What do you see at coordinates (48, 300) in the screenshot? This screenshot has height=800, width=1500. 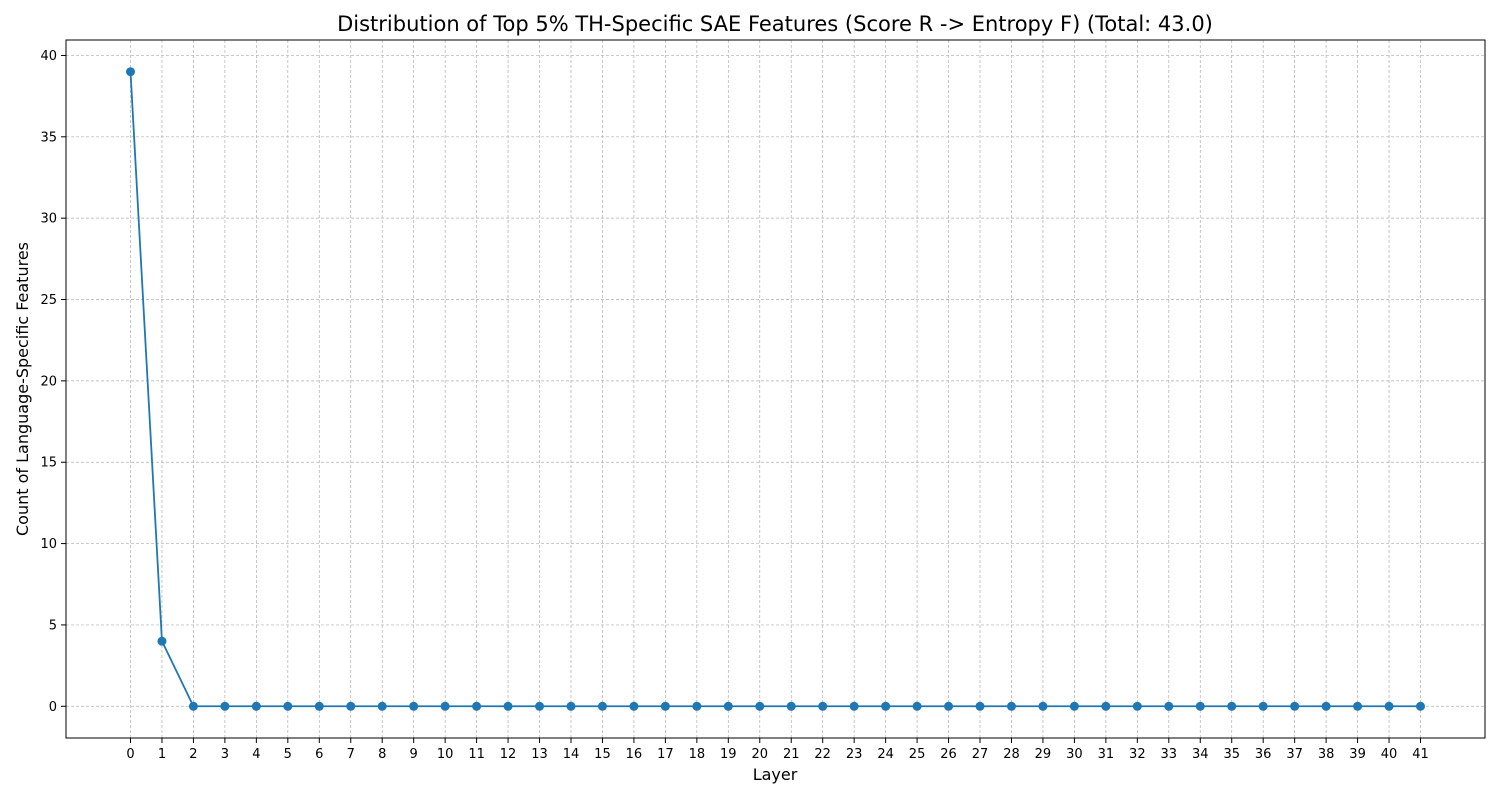 I see `y-tick-label: 25` at bounding box center [48, 300].